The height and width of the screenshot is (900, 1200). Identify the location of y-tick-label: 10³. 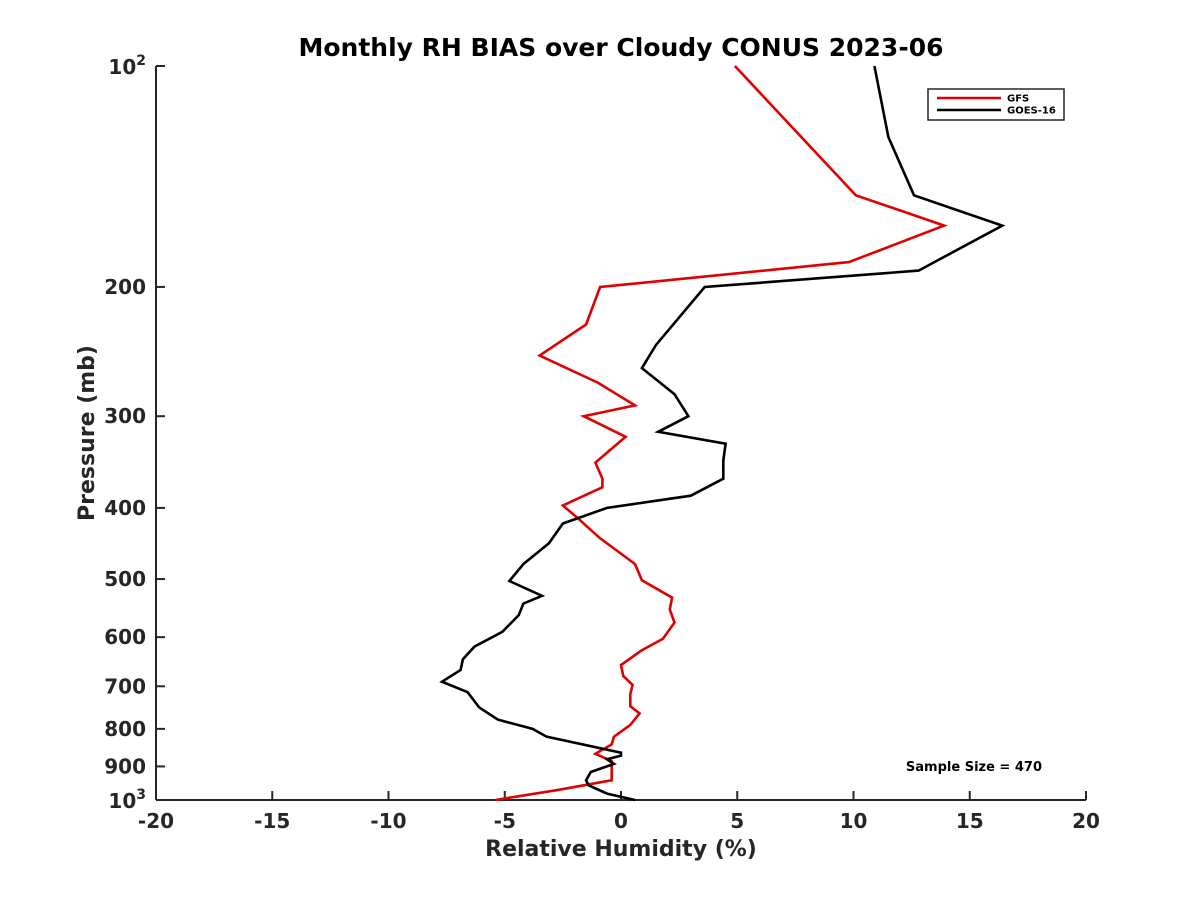
(127, 800).